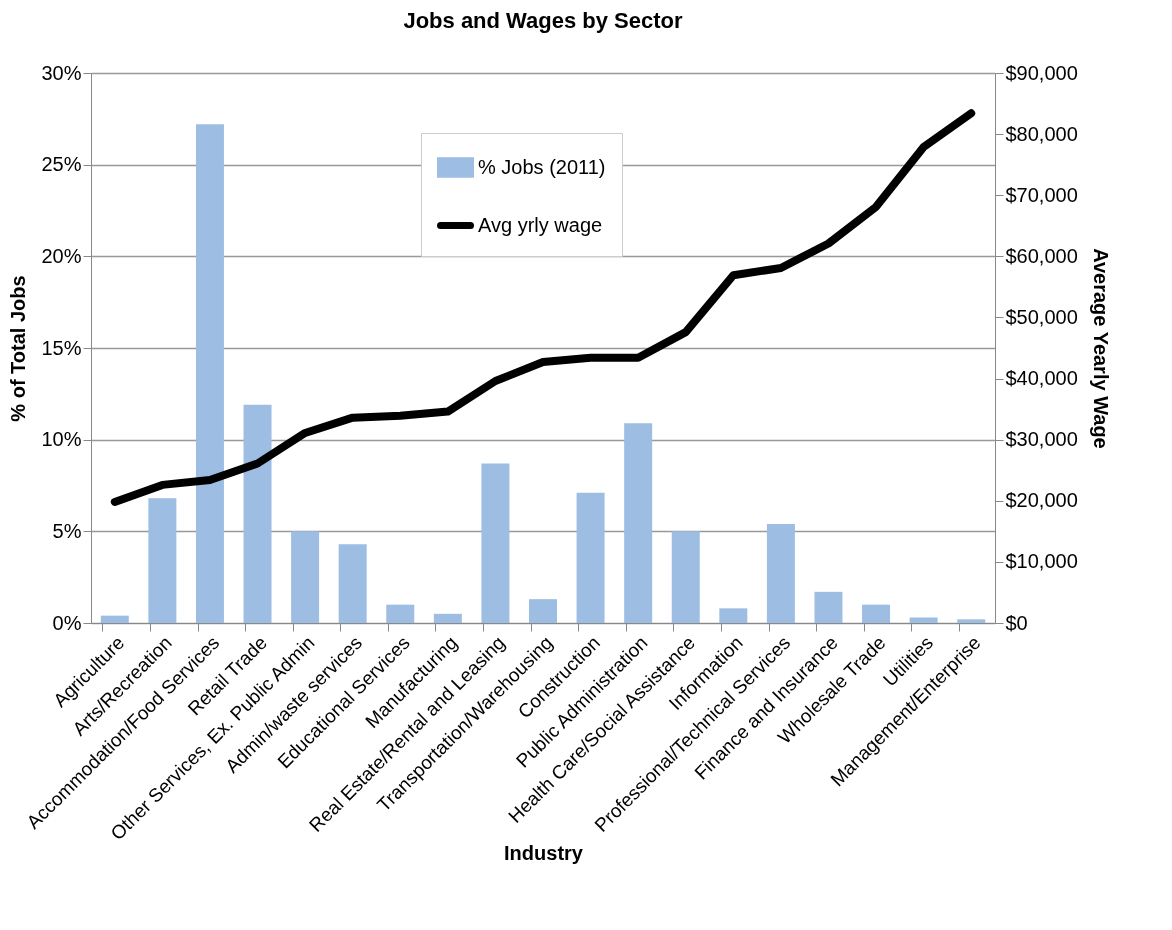 The height and width of the screenshot is (930, 1172). I want to click on y2-tick-label: $30,000, so click(1041, 439).